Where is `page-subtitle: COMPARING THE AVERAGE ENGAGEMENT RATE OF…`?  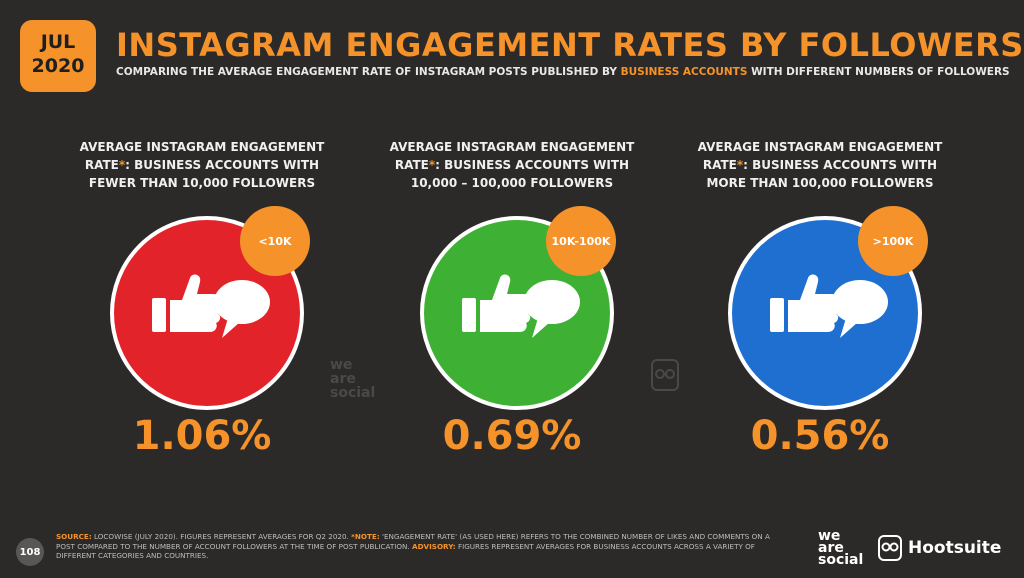 page-subtitle: COMPARING THE AVERAGE ENGAGEMENT RATE OF… is located at coordinates (563, 72).